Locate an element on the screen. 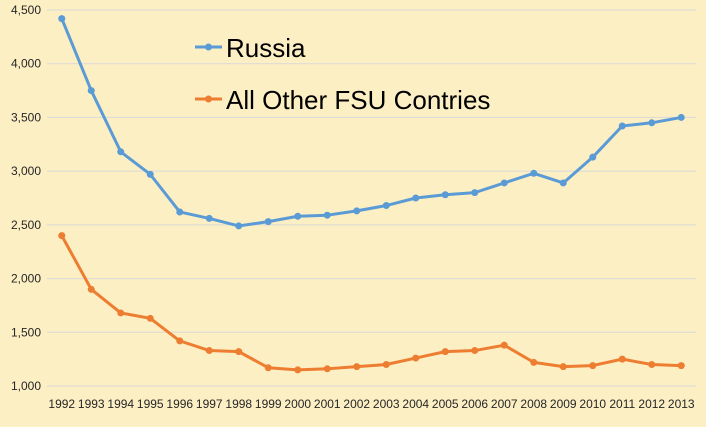  y-tick-label: 4,500 is located at coordinates (26, 10).